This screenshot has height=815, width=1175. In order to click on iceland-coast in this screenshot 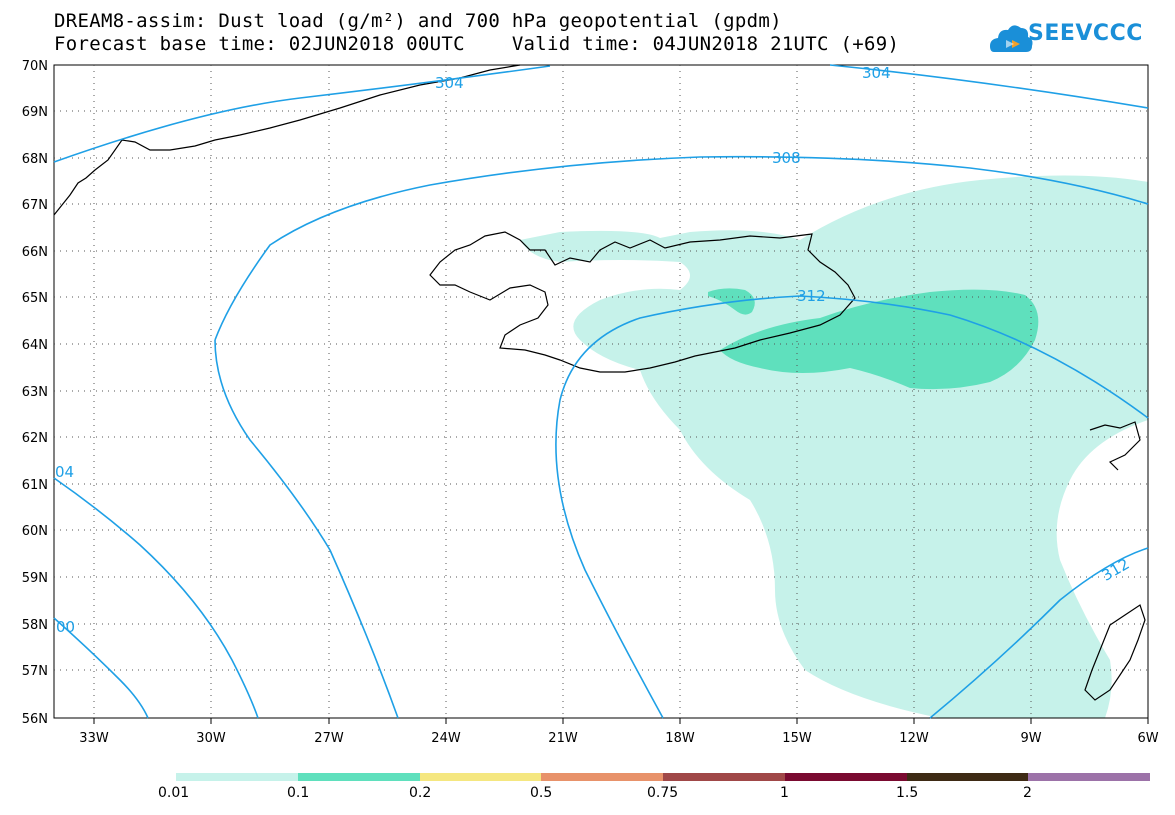, I will do `click(642, 302)`.